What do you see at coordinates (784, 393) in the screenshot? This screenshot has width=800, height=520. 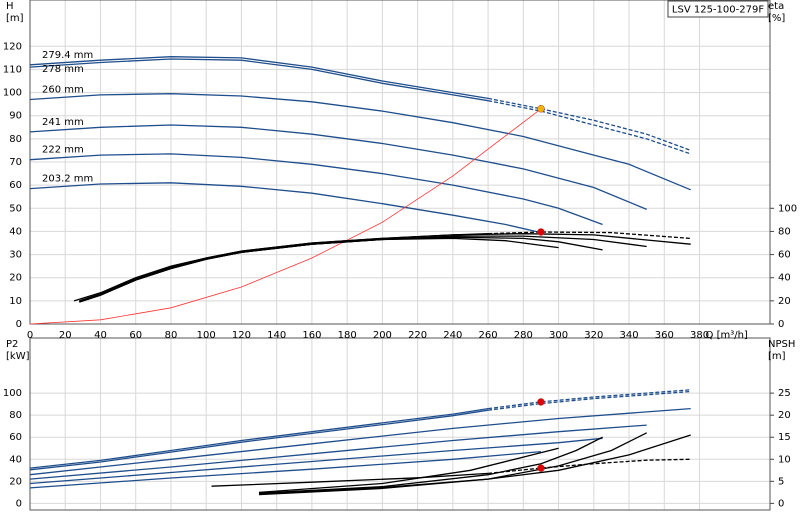 I see `y2-tick-label: 25` at bounding box center [784, 393].